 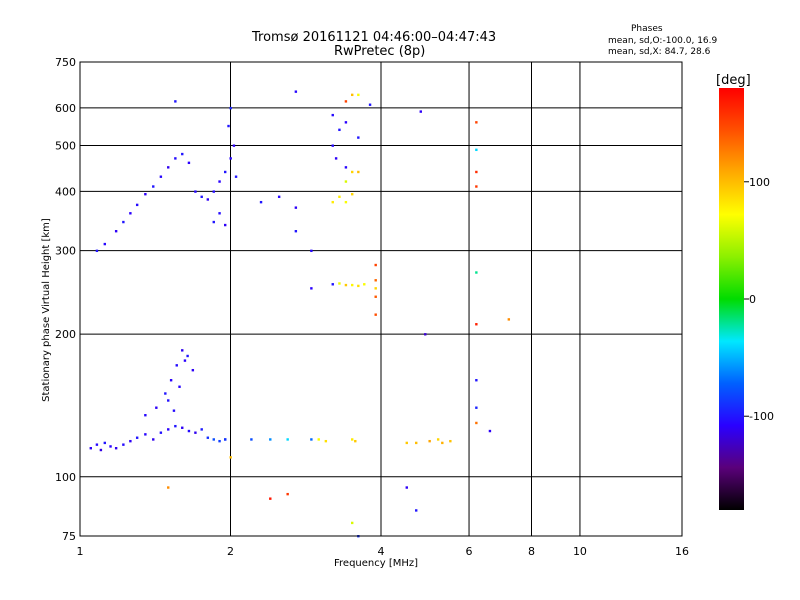 What do you see at coordinates (469, 551) in the screenshot?
I see `x-tick-label: 6` at bounding box center [469, 551].